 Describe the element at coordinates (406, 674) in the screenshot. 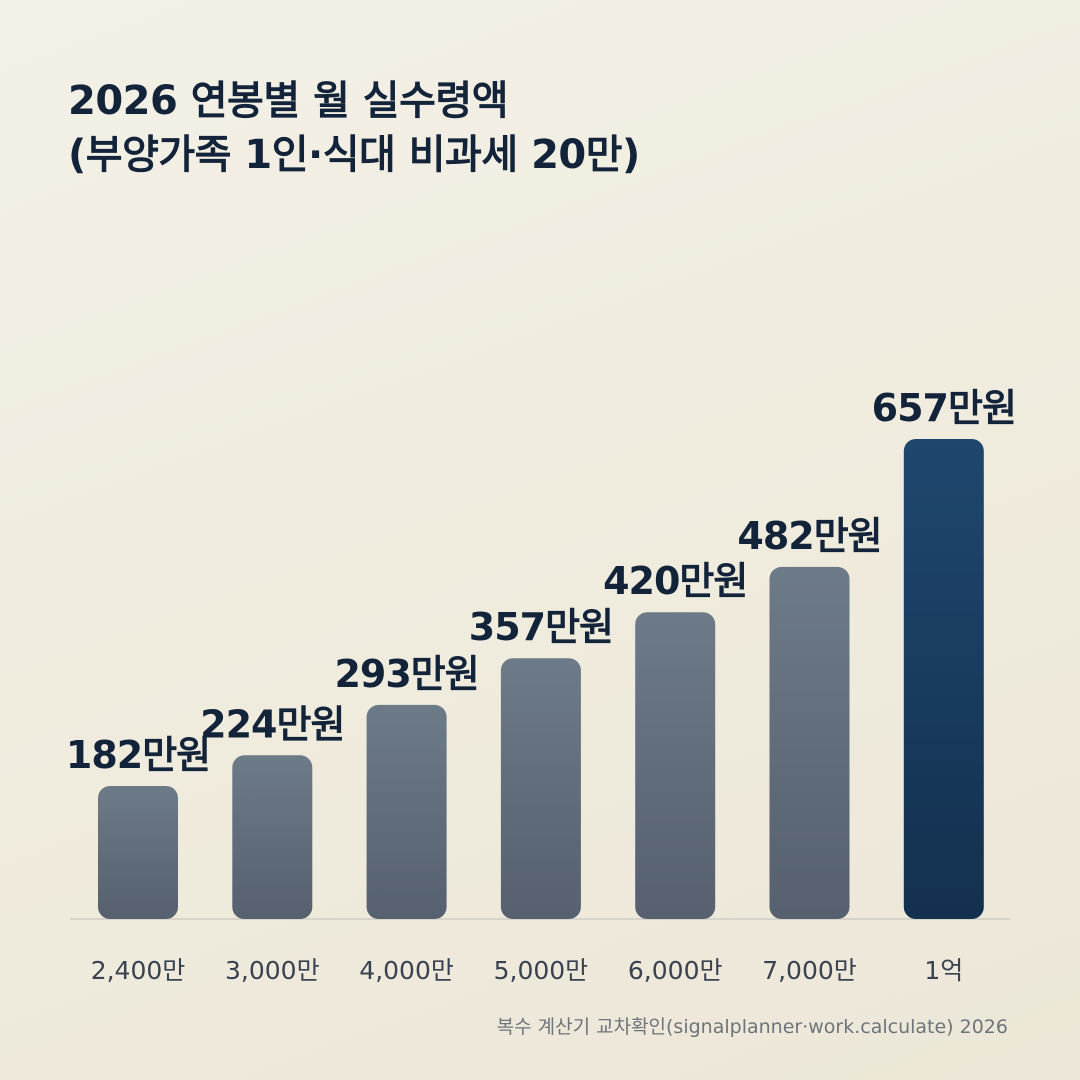

I see `data-label-3: 293만원` at that location.